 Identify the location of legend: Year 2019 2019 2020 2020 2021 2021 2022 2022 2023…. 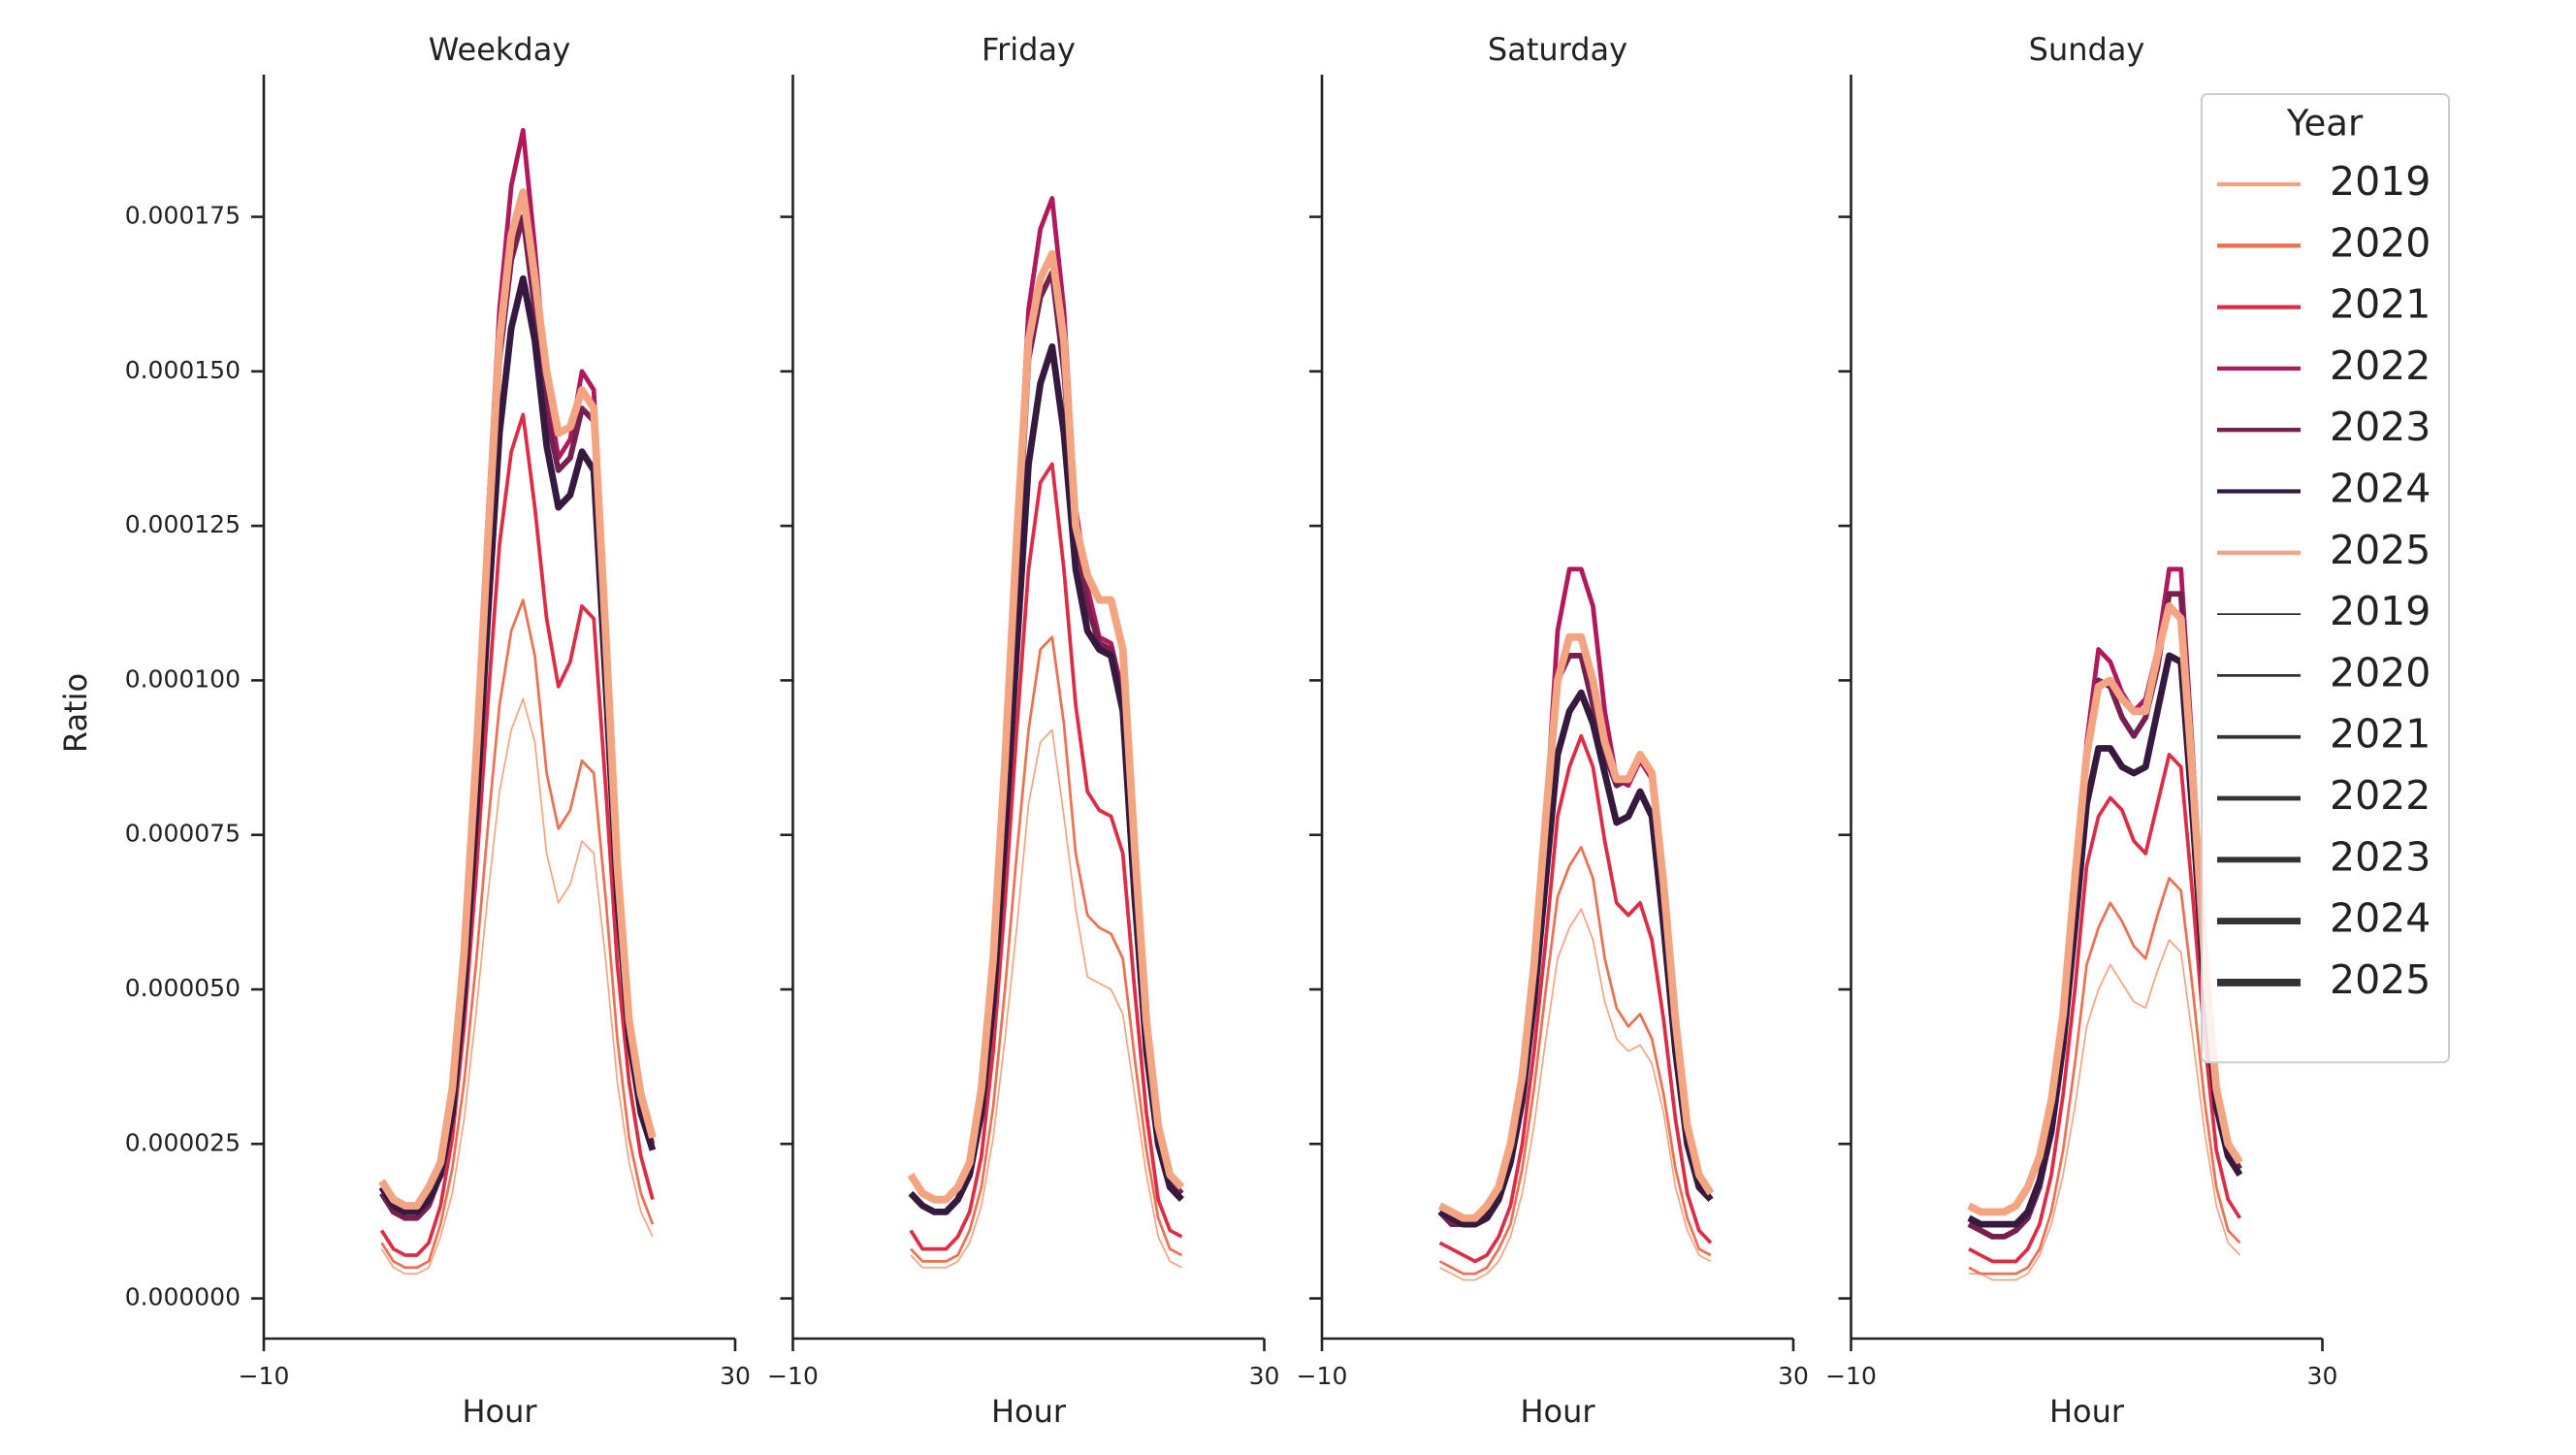
(2325, 578).